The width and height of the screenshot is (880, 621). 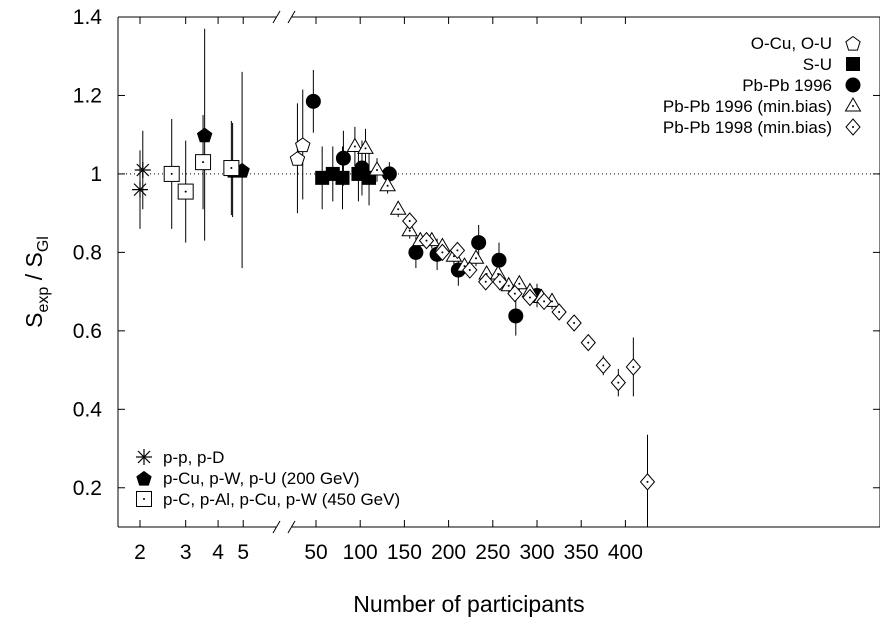 What do you see at coordinates (791, 43) in the screenshot?
I see `legend-label: O-Cu, O-U` at bounding box center [791, 43].